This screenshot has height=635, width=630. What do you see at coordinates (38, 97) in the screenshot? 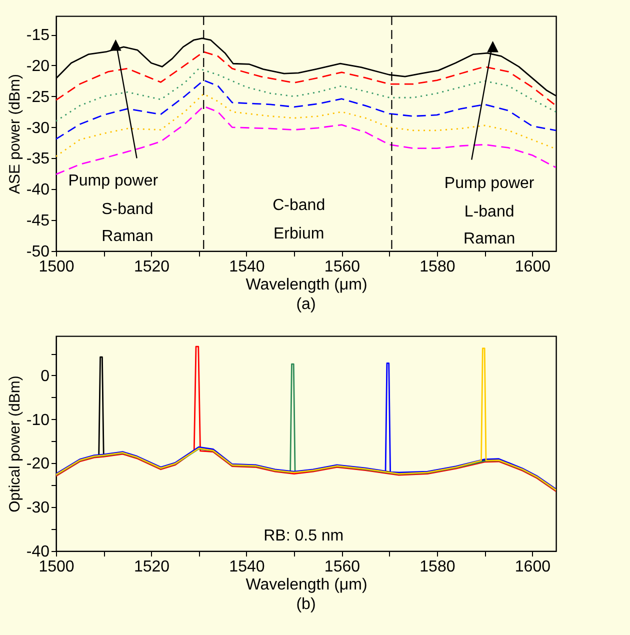
I see `y-tick-label: -25` at bounding box center [38, 97].